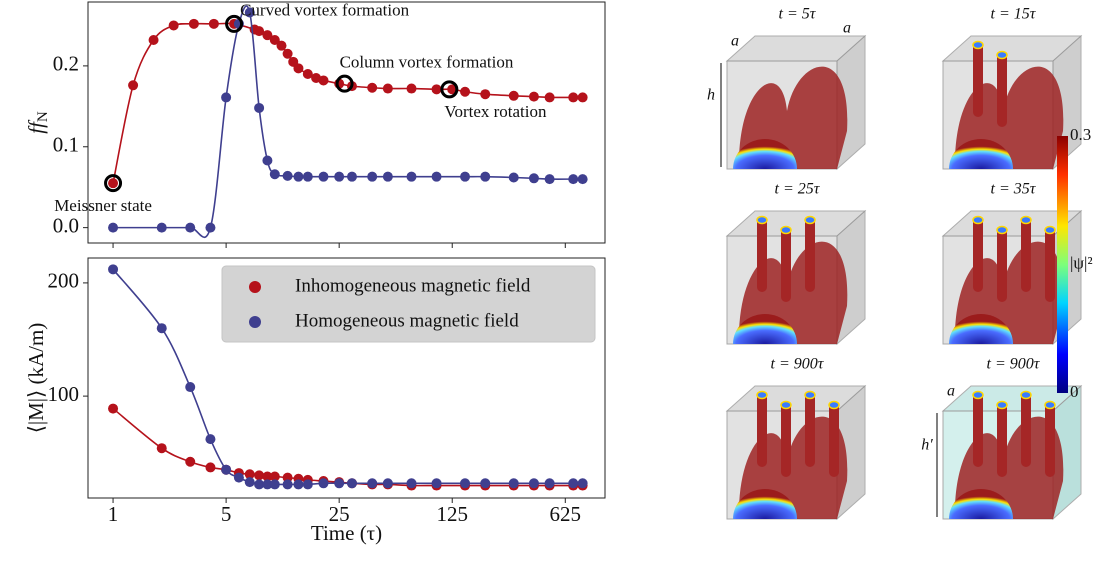 The image size is (1107, 562). I want to click on y-axis-label-text: ff, so click(36, 126).